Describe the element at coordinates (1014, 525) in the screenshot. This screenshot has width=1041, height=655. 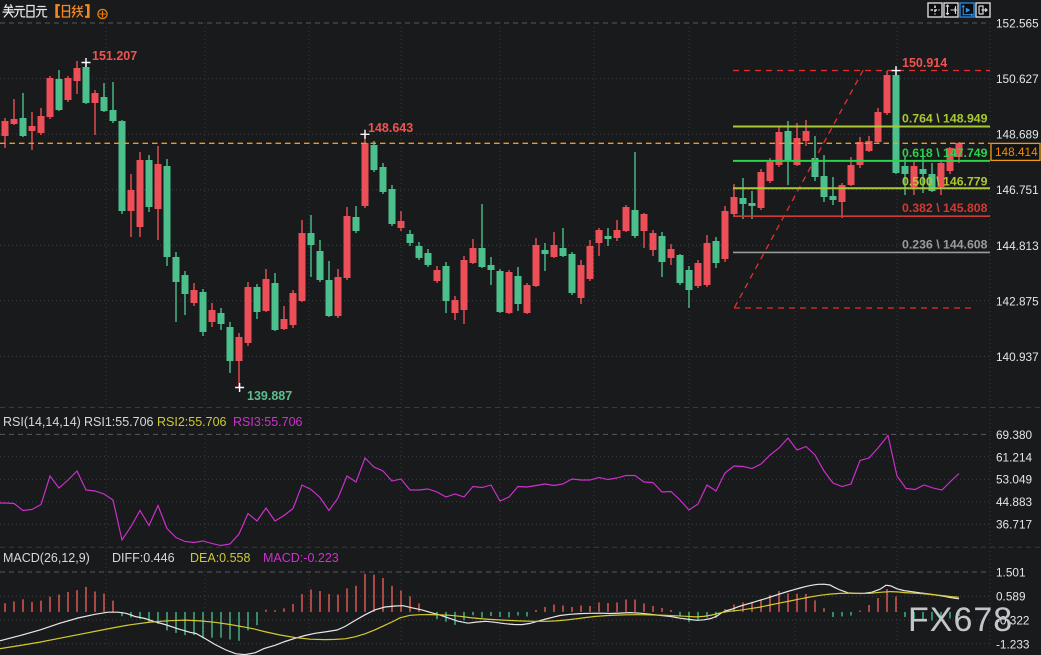
I see `svg-text: 36.717` at that location.